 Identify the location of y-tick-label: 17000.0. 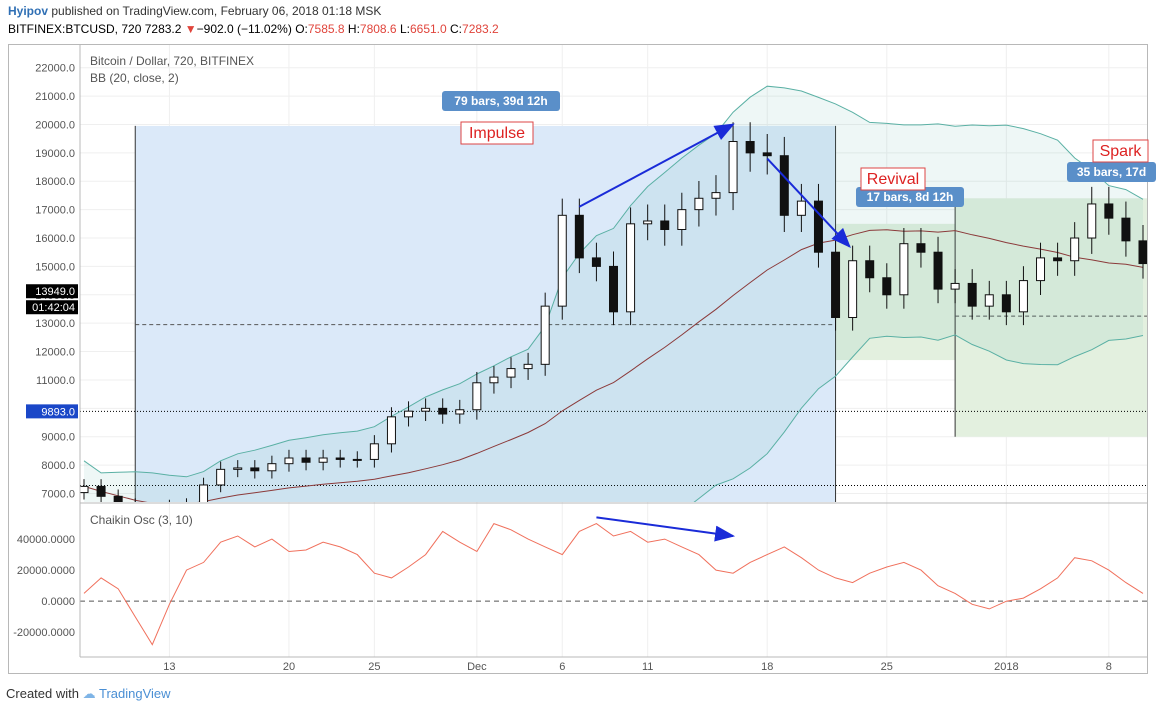
(55, 211).